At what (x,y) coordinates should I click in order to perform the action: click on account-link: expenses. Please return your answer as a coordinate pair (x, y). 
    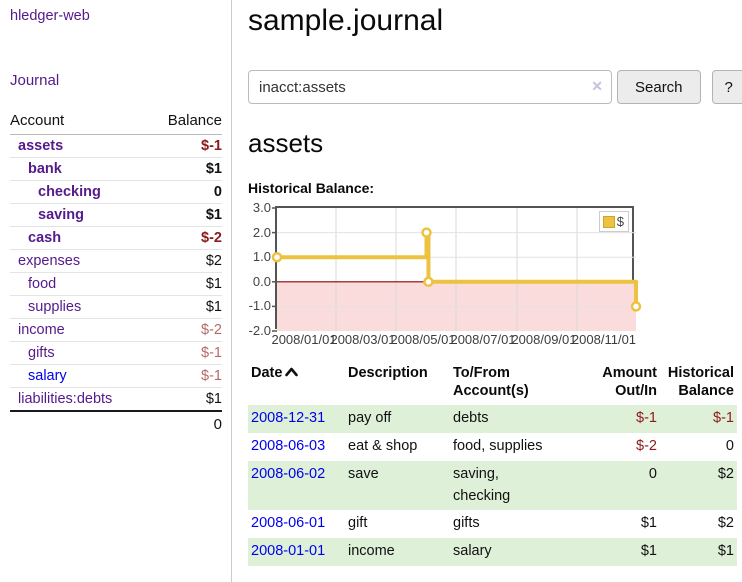
    Looking at the image, I should click on (49, 261).